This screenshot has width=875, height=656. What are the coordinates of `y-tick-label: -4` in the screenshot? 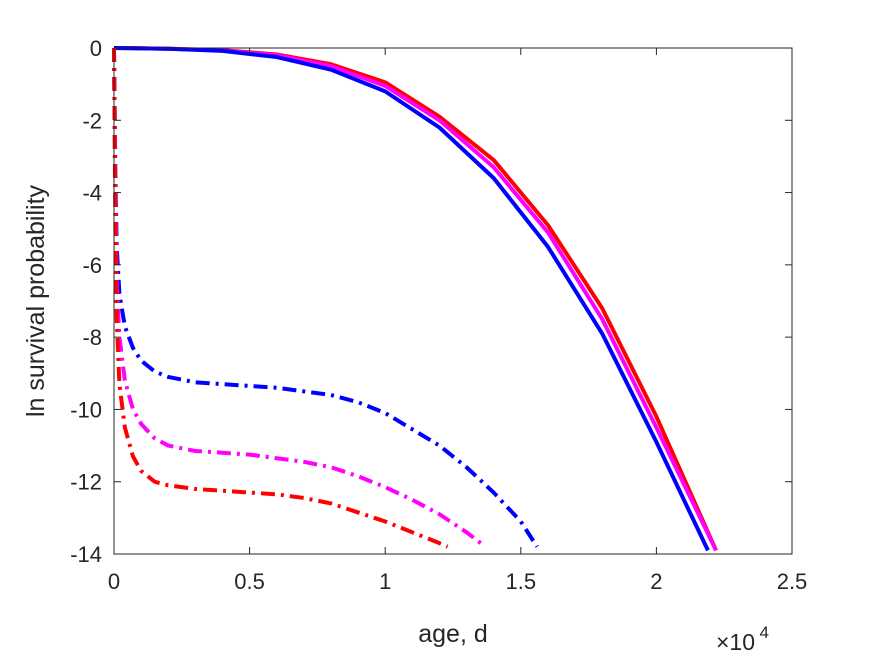 It's located at (92, 193).